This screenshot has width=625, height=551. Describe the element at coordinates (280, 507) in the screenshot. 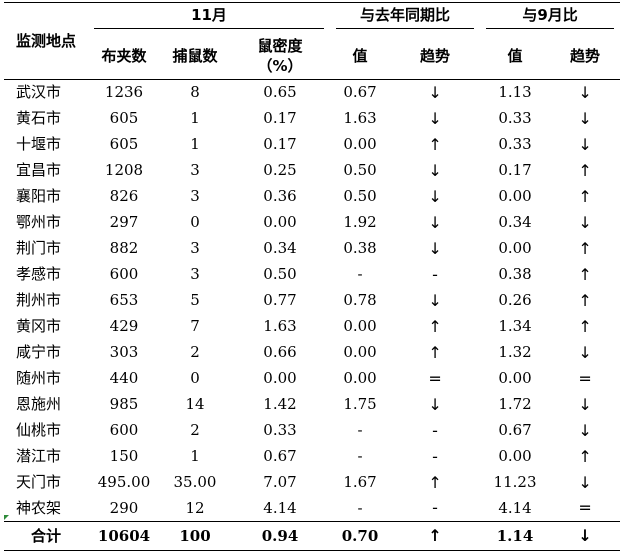

I see `cell-density: 4.14` at that location.